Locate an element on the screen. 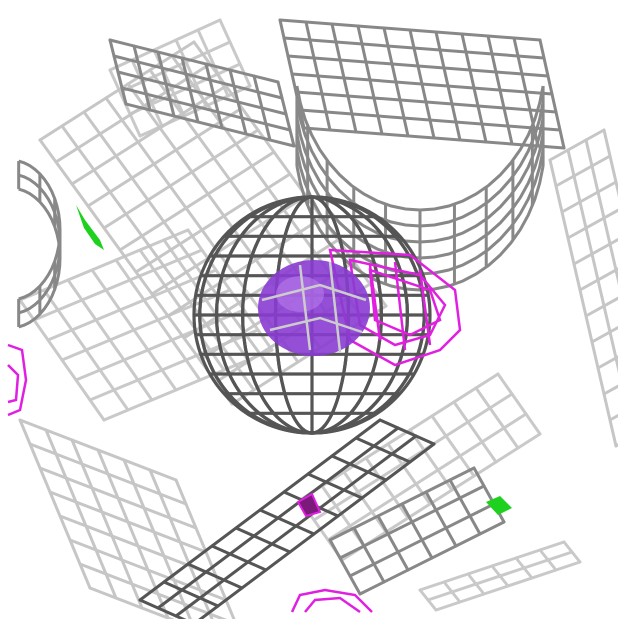  bottom-mid-mesh is located at coordinates (417, 531).